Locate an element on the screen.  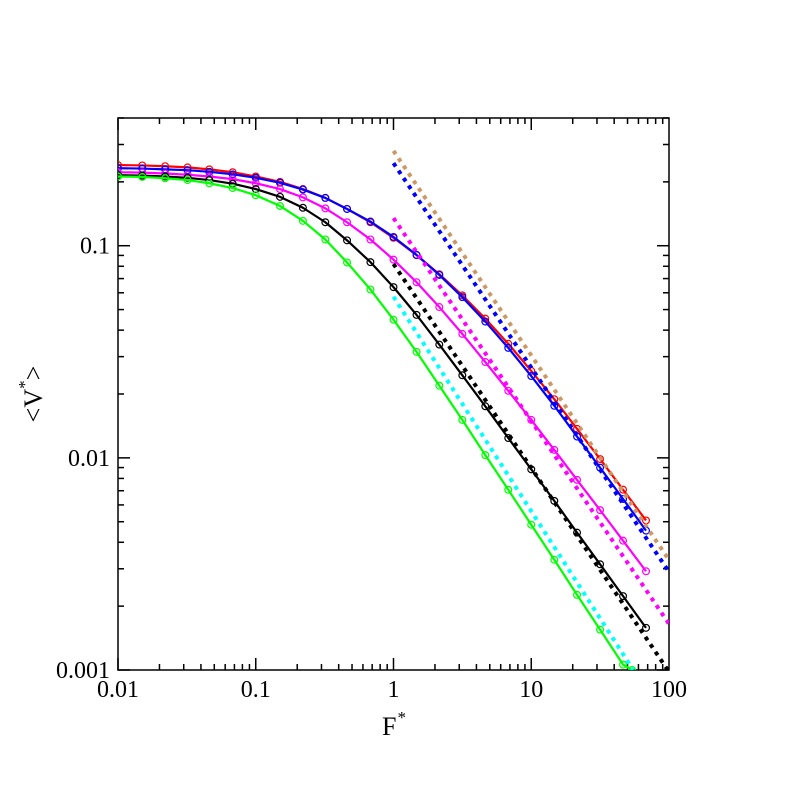
y-tick-label: 0.1 is located at coordinates (95, 247).